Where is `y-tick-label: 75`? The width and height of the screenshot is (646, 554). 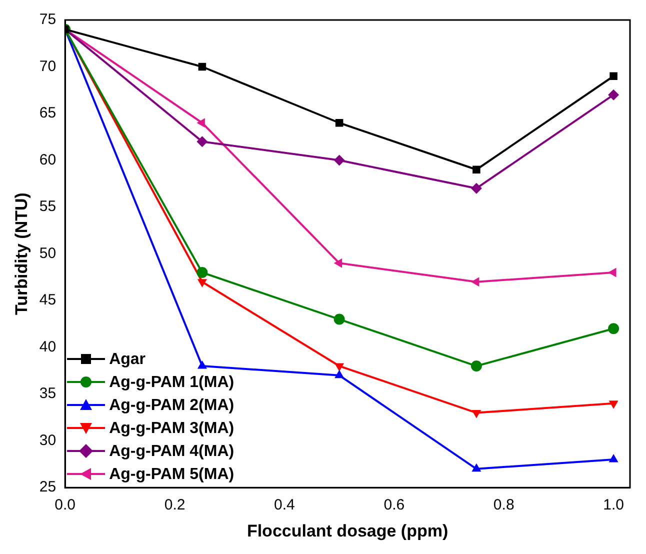
y-tick-label: 75 is located at coordinates (47, 19).